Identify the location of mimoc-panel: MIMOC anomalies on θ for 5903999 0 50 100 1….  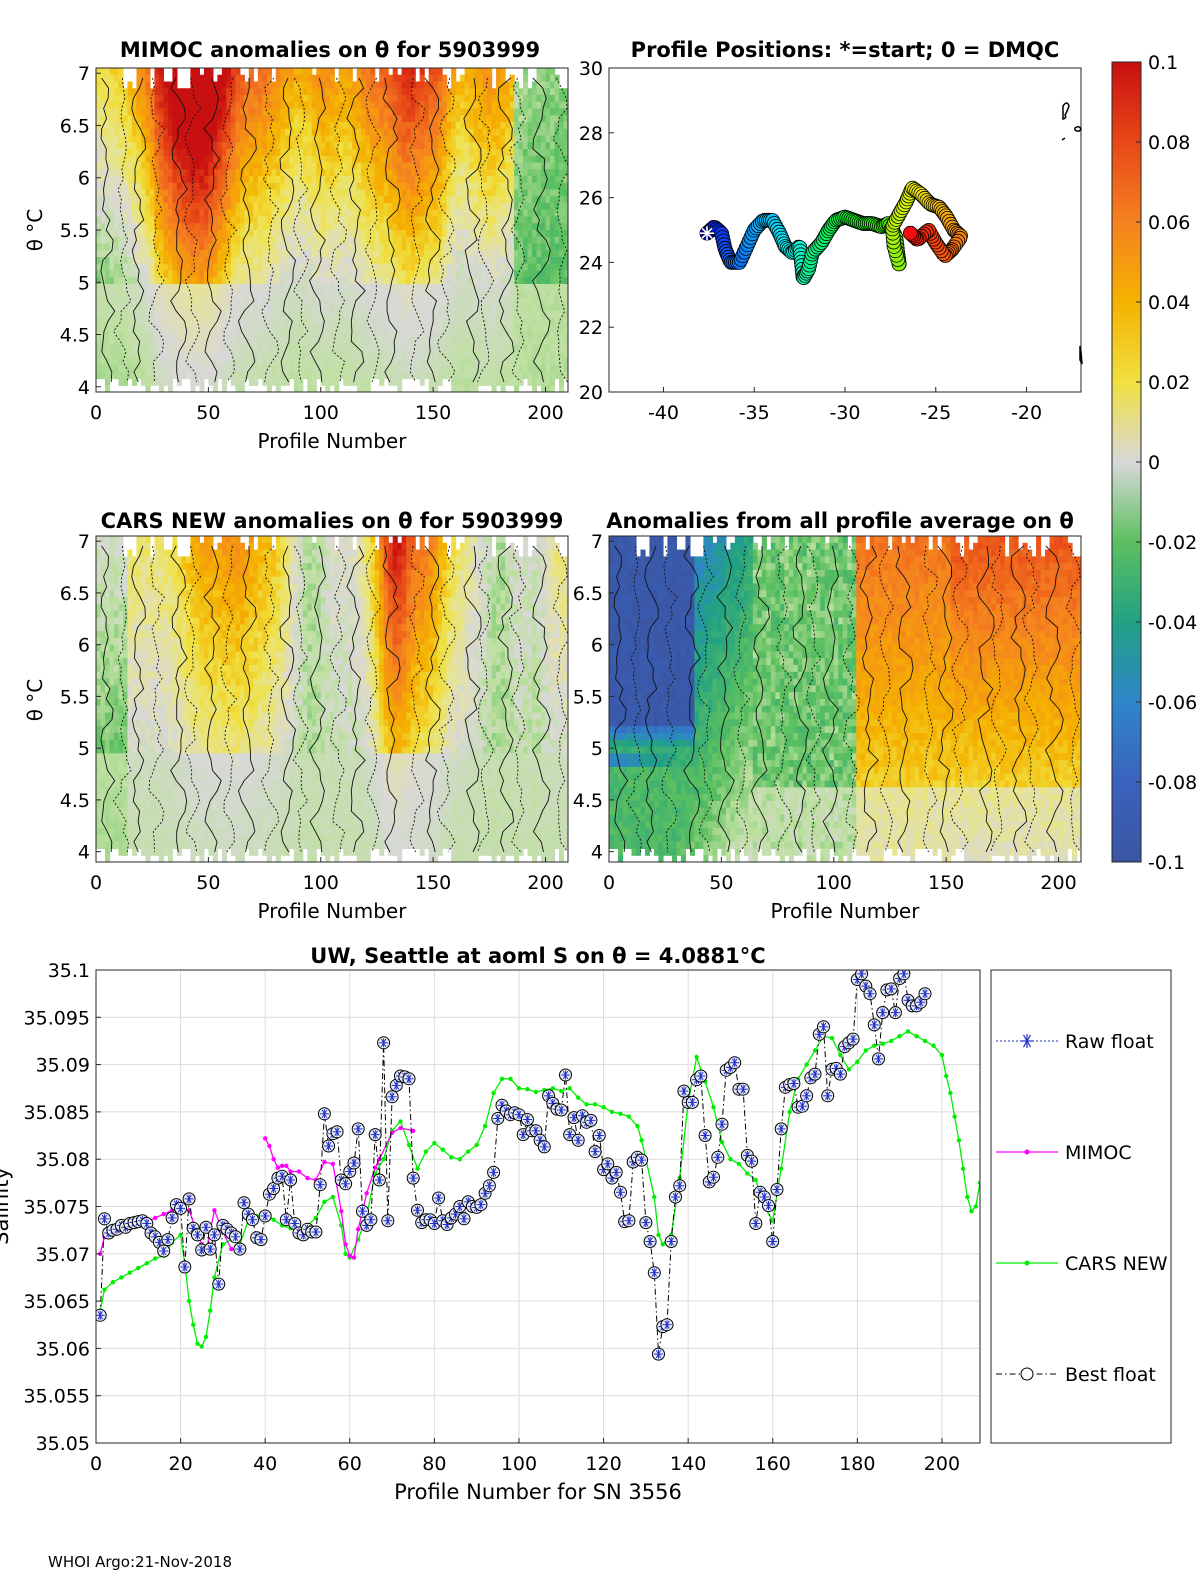
(296, 245).